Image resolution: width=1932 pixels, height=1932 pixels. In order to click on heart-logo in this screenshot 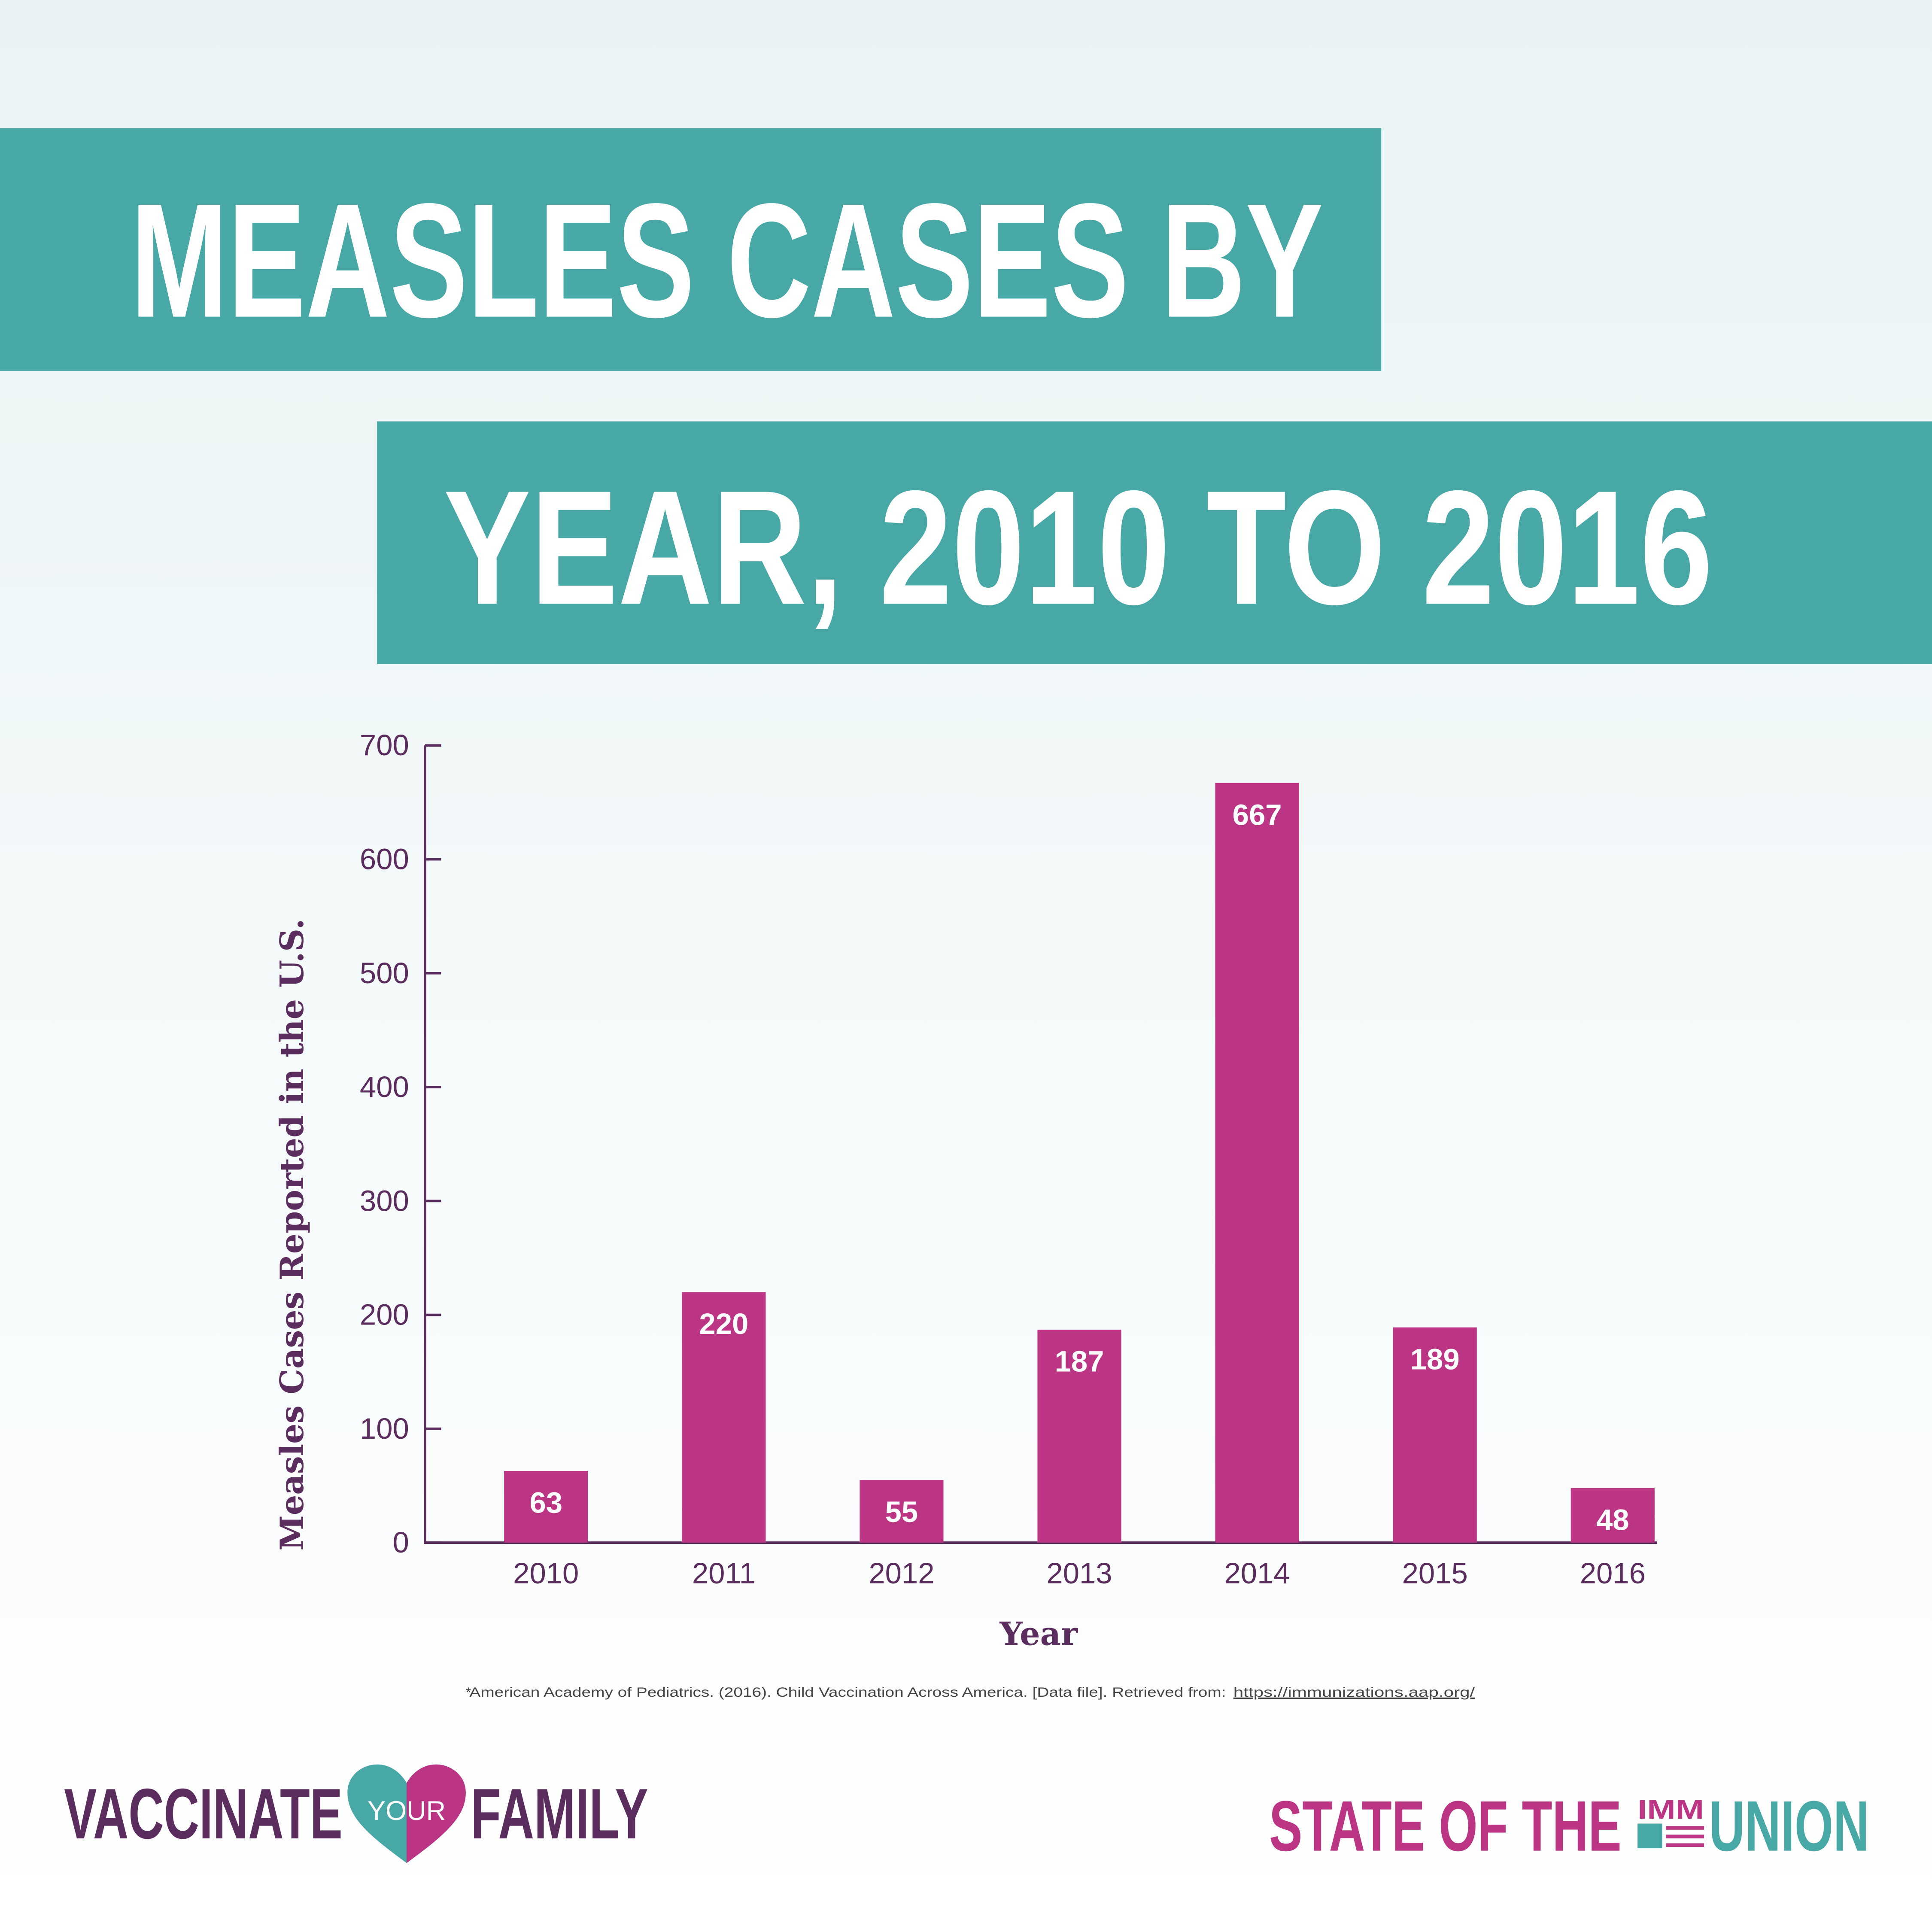, I will do `click(436, 1814)`.